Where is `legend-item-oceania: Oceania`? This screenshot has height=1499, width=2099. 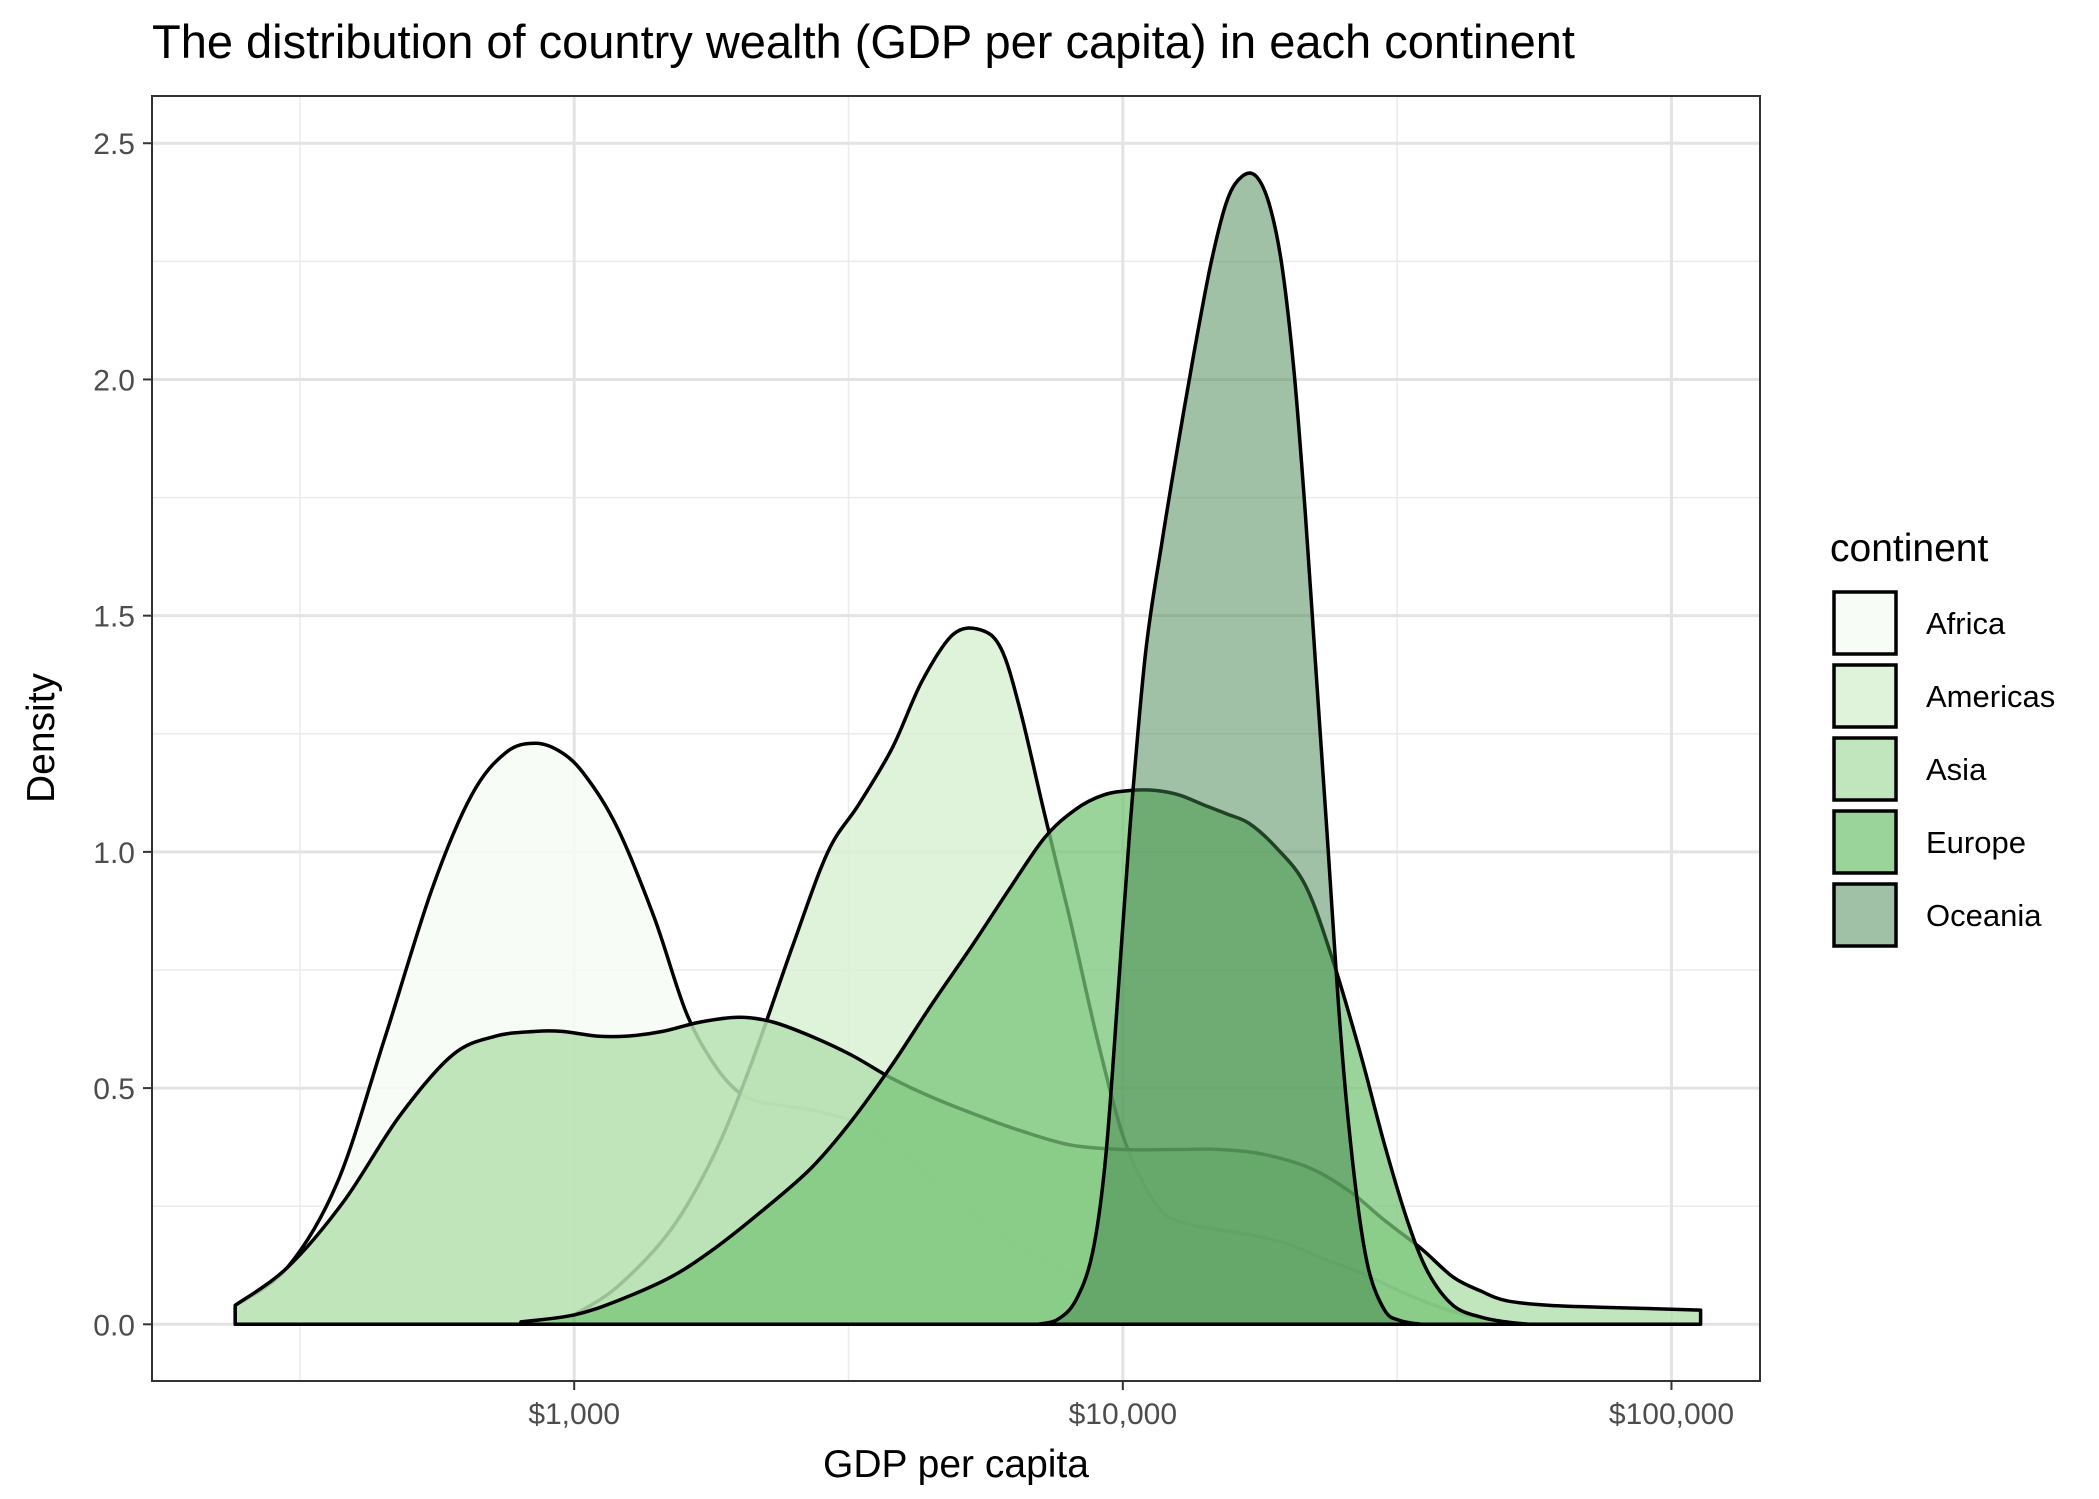 legend-item-oceania: Oceania is located at coordinates (1937, 915).